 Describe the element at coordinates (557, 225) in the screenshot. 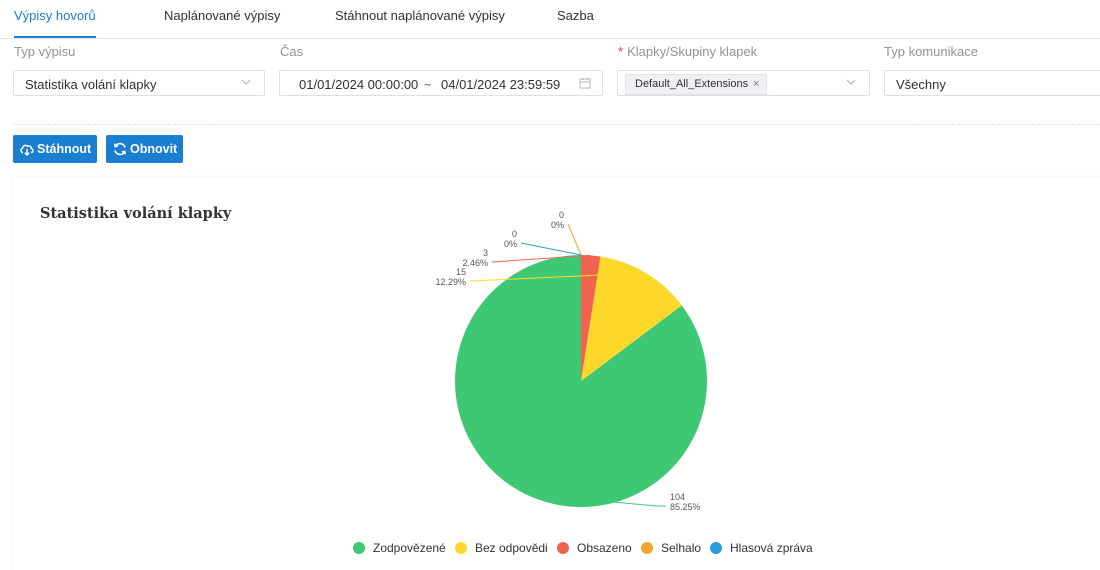

I see `slice-percent-label-3: 0%` at that location.